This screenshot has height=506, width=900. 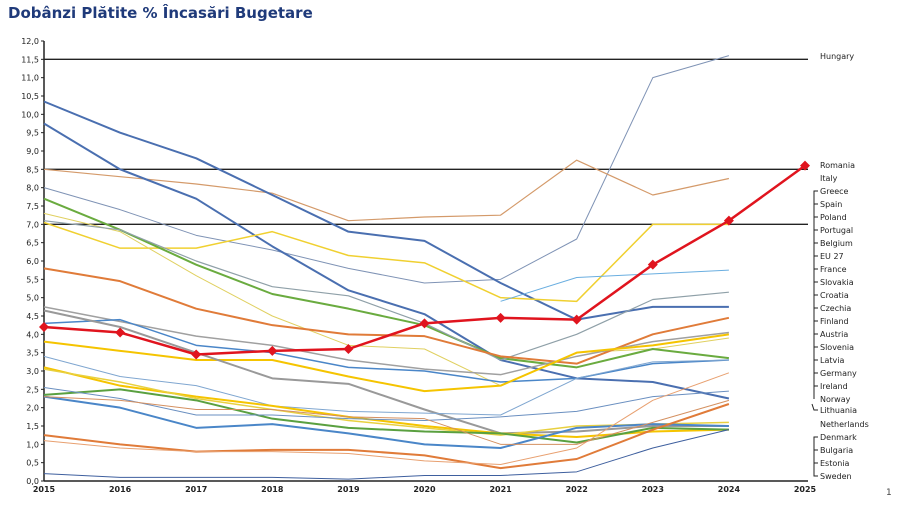 What do you see at coordinates (834, 295) in the screenshot?
I see `legend-label-croatia: Croatia` at bounding box center [834, 295].